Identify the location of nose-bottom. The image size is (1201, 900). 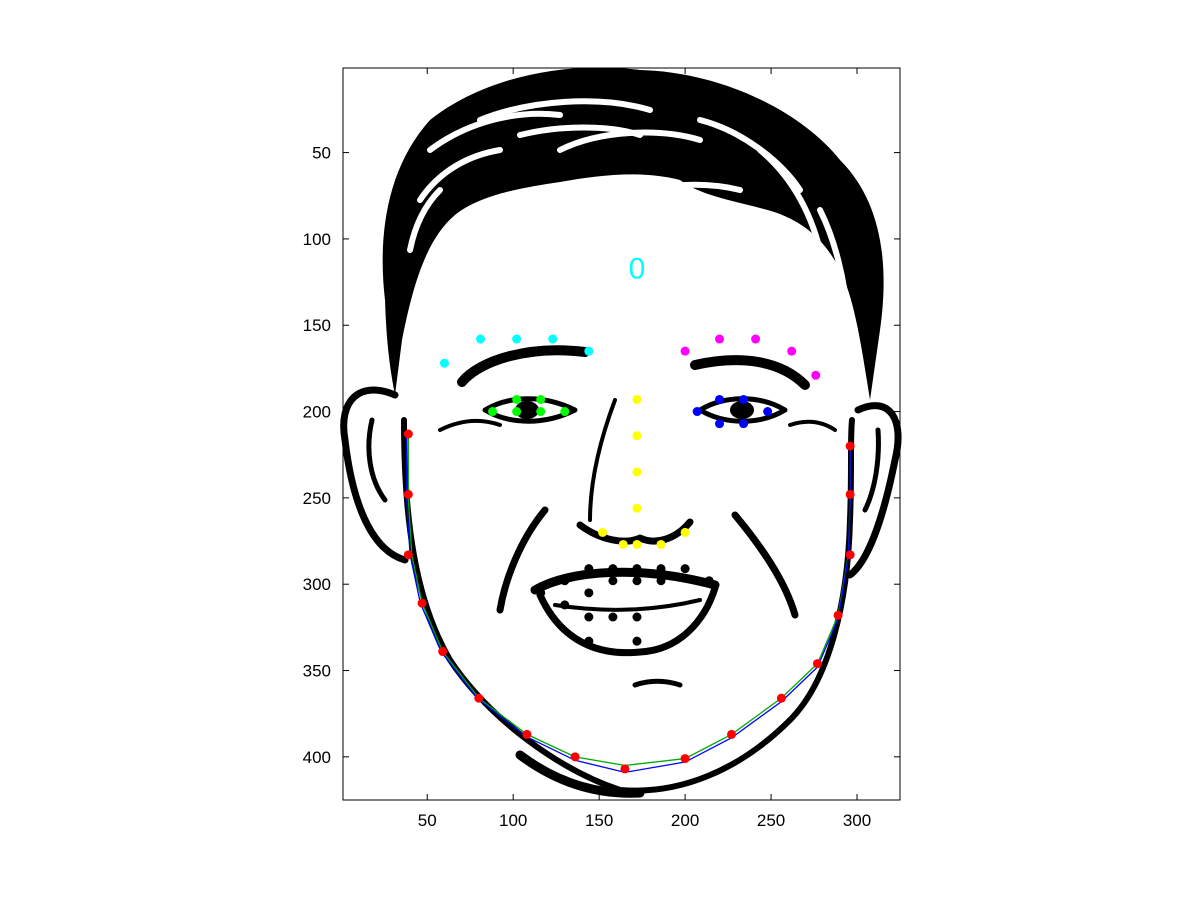
(635, 531).